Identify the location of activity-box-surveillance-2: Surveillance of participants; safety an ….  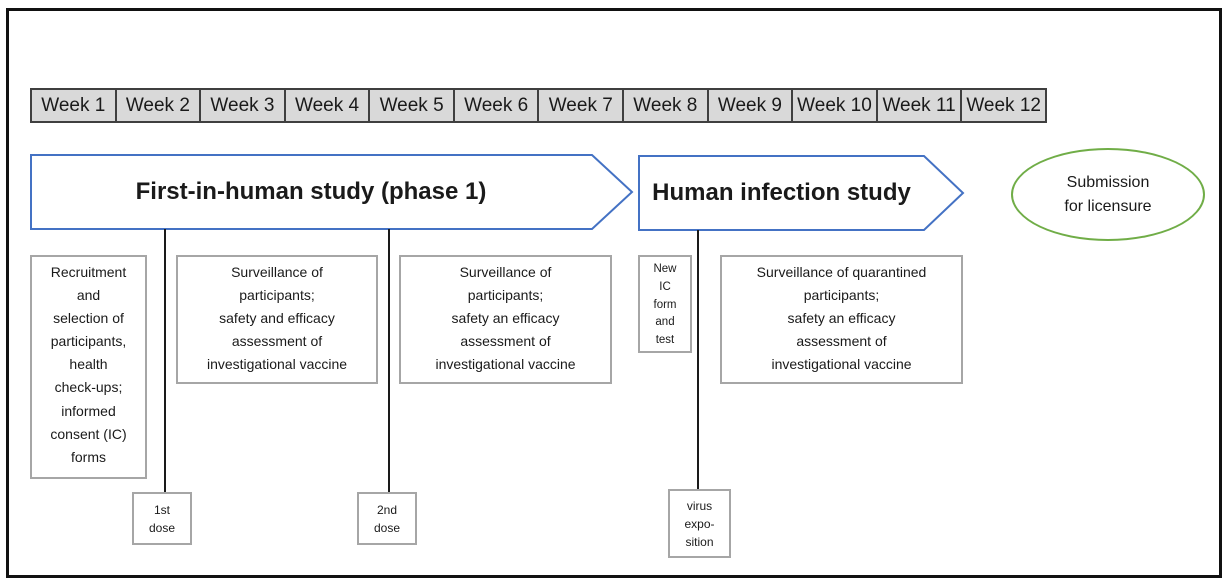
(505, 319).